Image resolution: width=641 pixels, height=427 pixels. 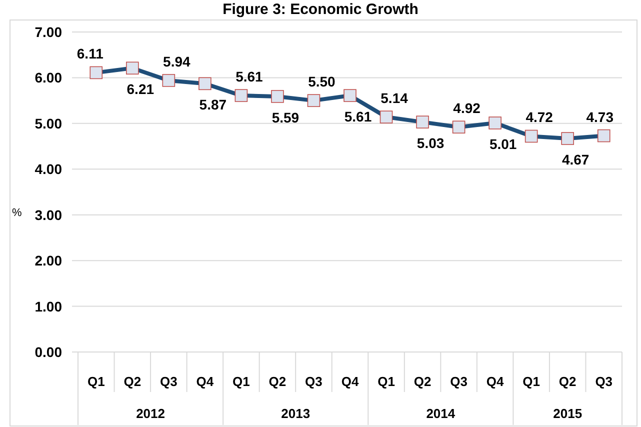 What do you see at coordinates (48, 352) in the screenshot?
I see `y-tick-label: 0.00` at bounding box center [48, 352].